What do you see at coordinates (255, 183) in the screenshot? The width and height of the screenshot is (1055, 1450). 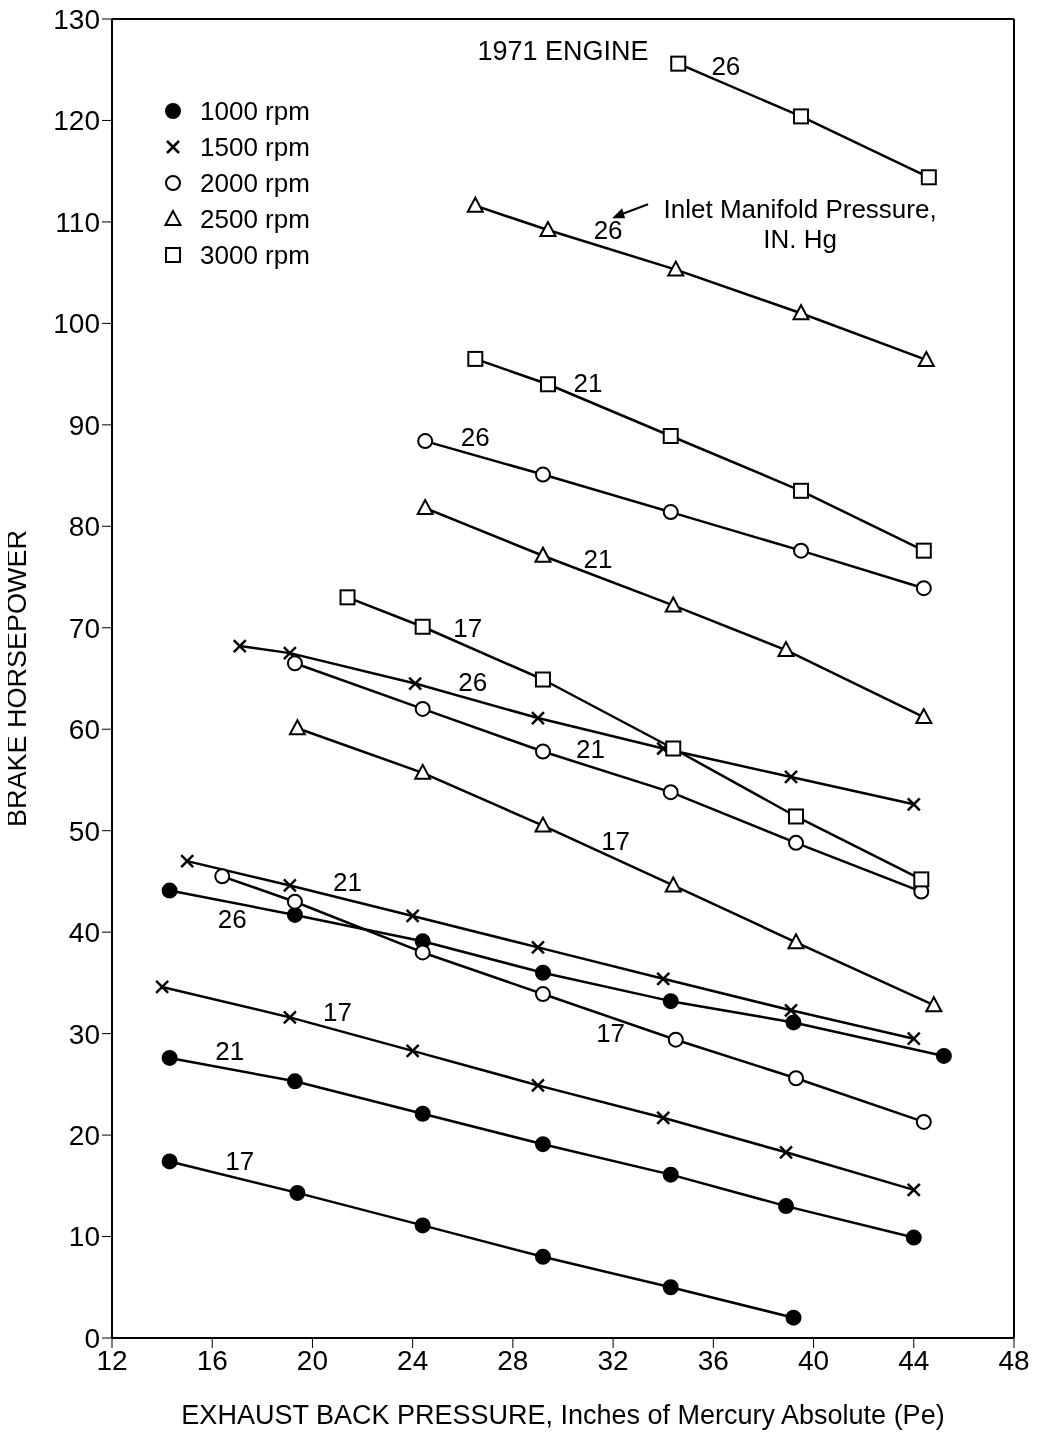 I see `legend-label: 2000 rpm` at bounding box center [255, 183].